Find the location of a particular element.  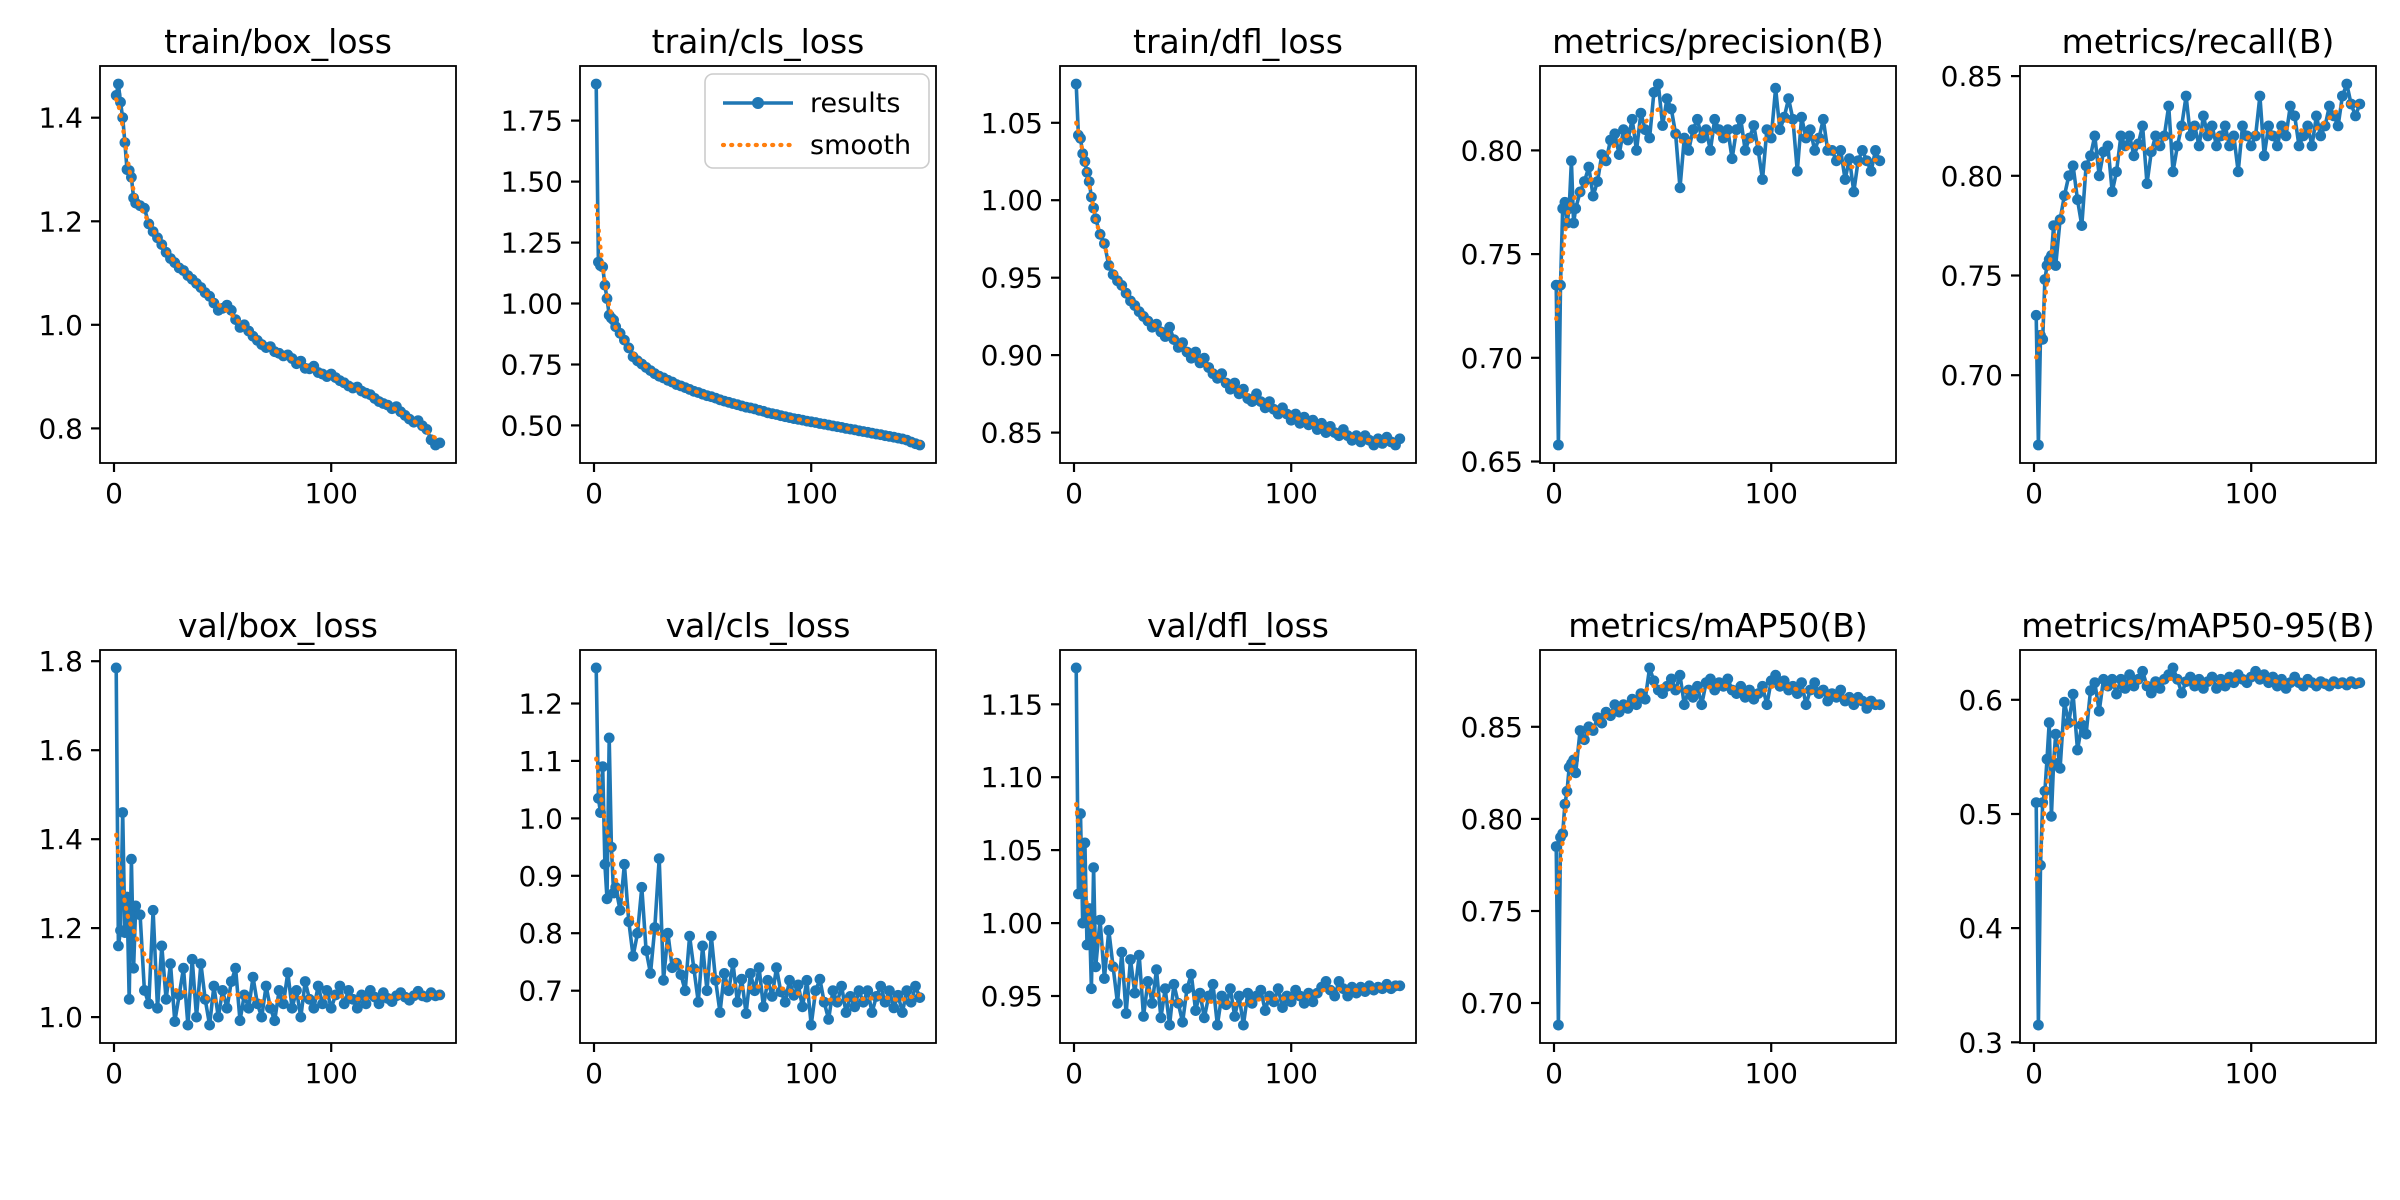

subplot-val-box-loss: val/box_loss 0 100 1.0 1.2 1.4 1.6 1.8 is located at coordinates (240, 900).